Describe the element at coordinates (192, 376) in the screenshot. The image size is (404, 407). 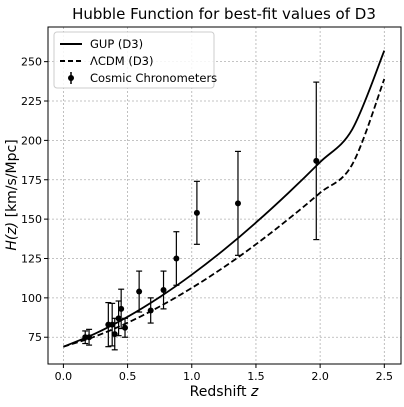
I see `x-tick-label: 1.0` at that location.